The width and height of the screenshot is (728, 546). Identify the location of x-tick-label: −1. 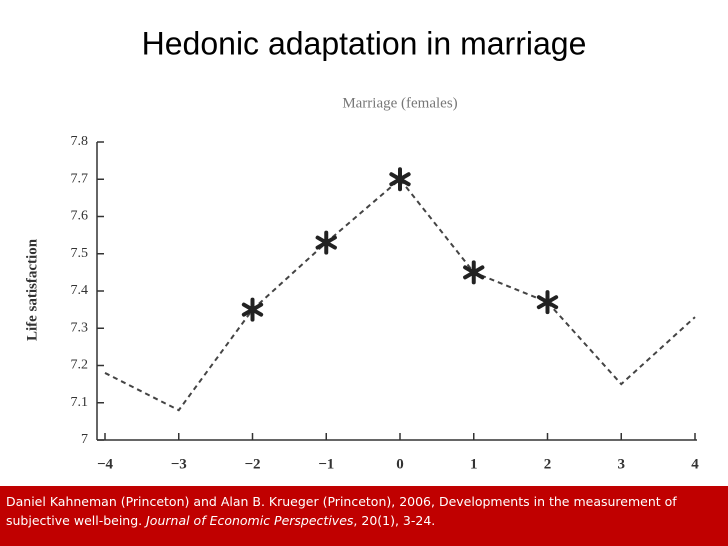
(326, 464).